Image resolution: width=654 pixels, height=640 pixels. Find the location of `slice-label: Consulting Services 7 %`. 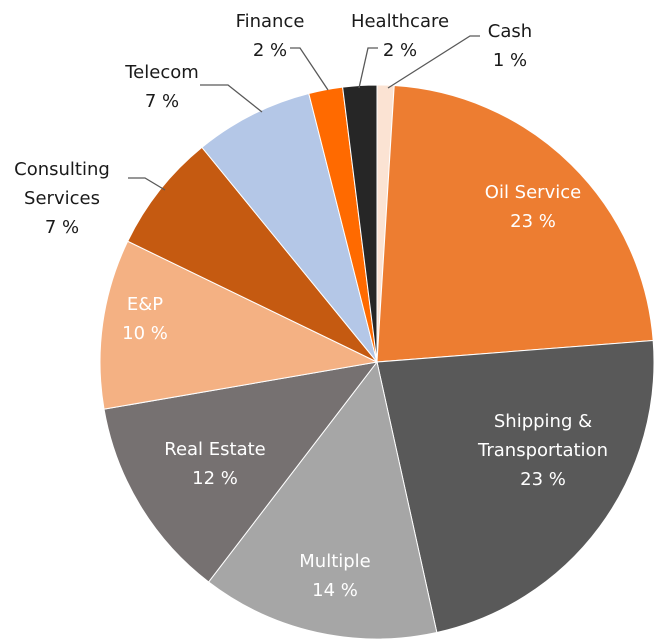

slice-label: Consulting Services 7 % is located at coordinates (62, 198).